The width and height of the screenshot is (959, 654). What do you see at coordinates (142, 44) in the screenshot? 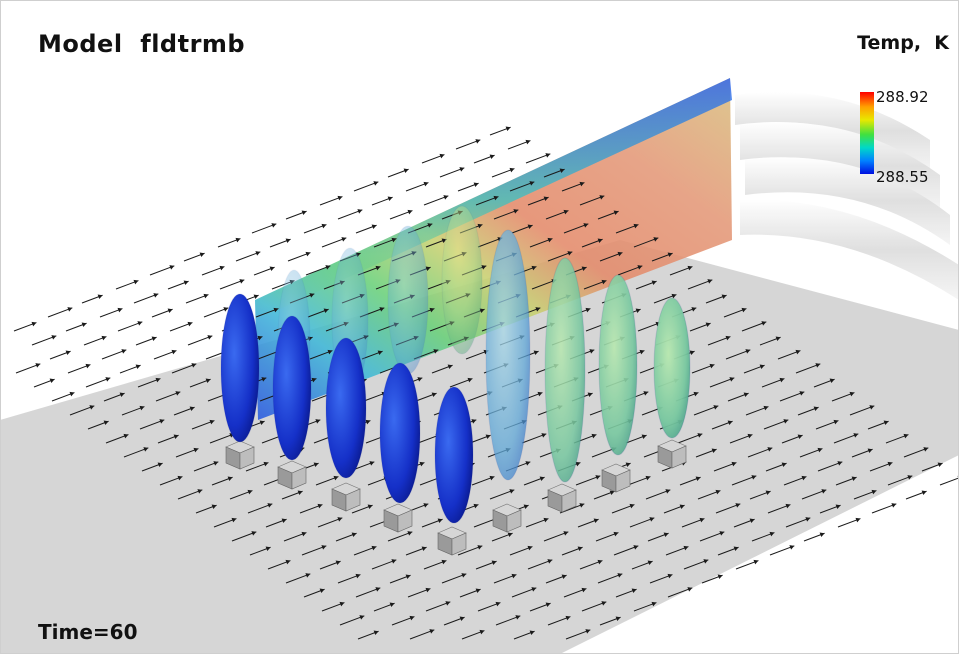
I see `model-title: Model fldtrmb` at bounding box center [142, 44].